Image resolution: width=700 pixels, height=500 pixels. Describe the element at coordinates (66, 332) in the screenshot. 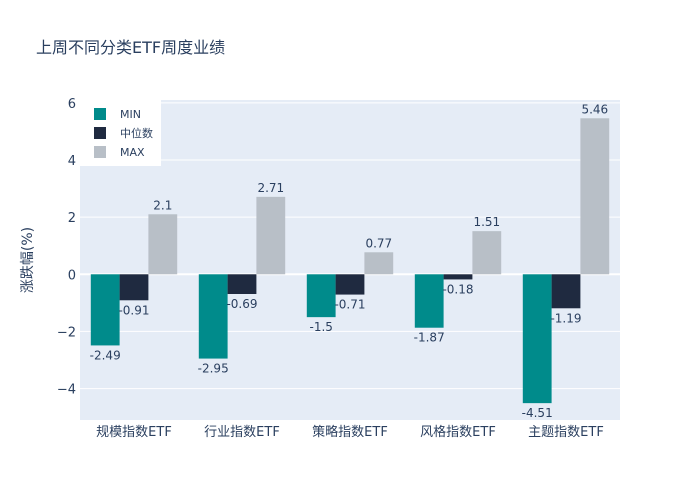

I see `y-tick-label: −2` at that location.